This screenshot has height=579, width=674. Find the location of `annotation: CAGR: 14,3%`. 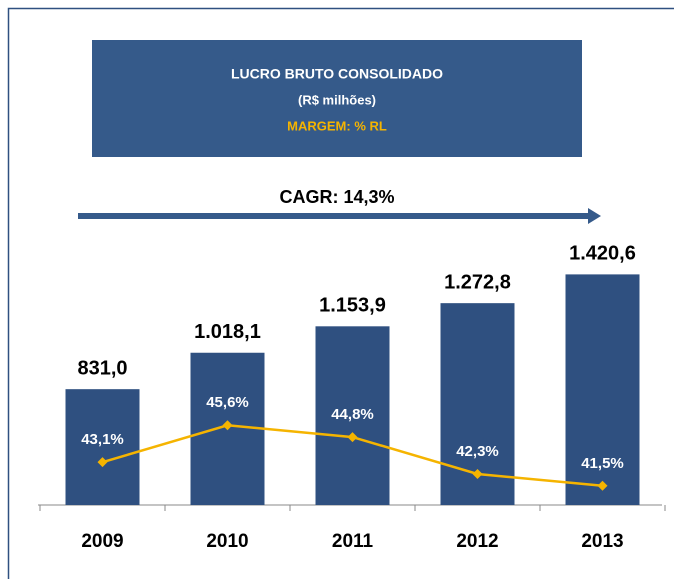

annotation: CAGR: 14,3% is located at coordinates (336, 197).